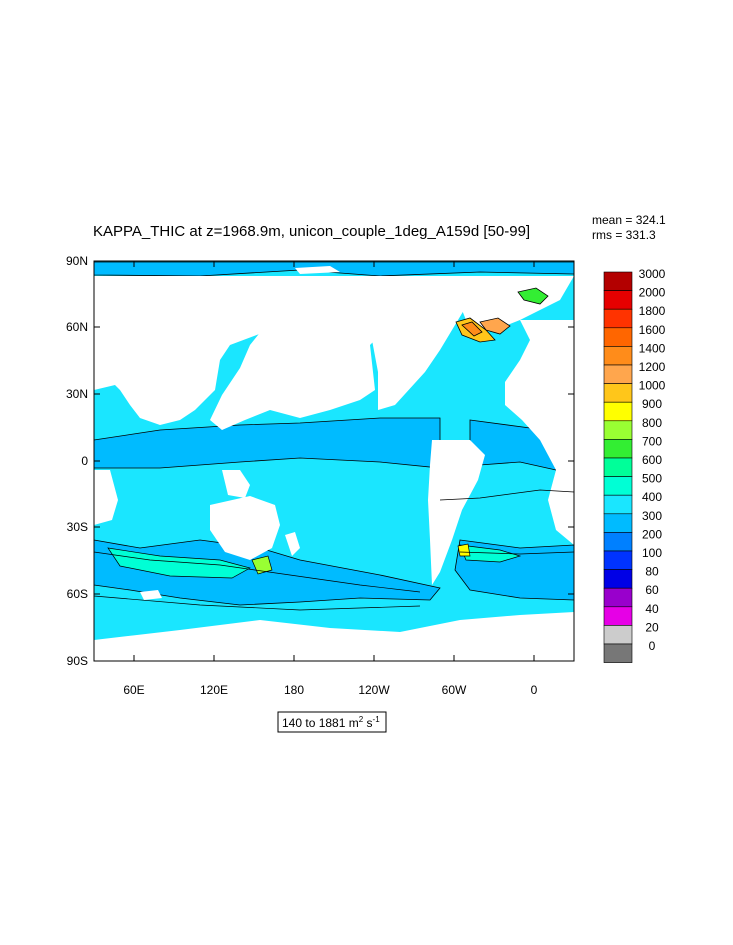  Describe the element at coordinates (652, 590) in the screenshot. I see `colorbar-label: 60` at that location.